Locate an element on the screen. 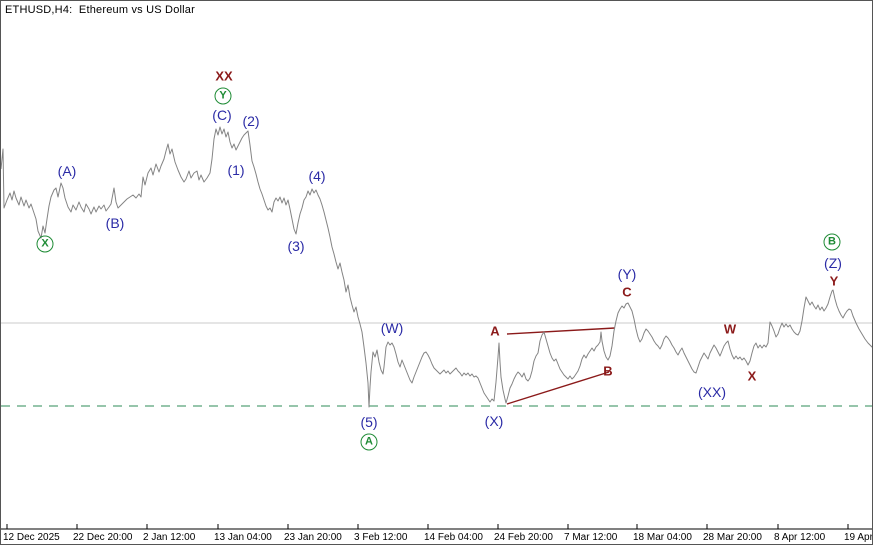 The image size is (873, 545). wave-label-circled-y: Y is located at coordinates (223, 96).